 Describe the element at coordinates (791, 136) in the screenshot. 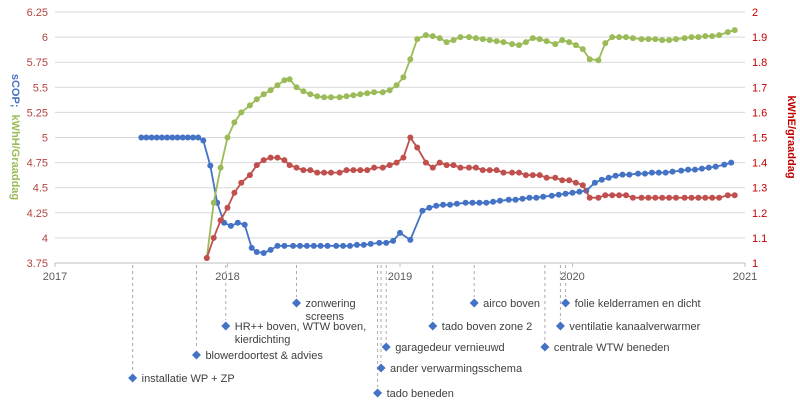

I see `right-axis-title: kWhE/graaddag` at that location.